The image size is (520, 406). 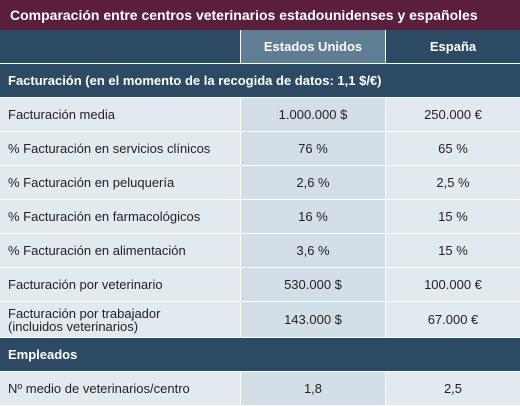 I want to click on row-label: Facturación media, so click(x=120, y=114).